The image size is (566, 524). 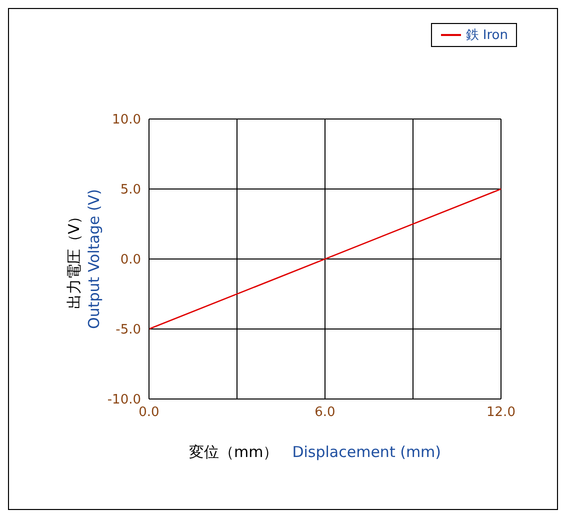 I want to click on y-tick-label: -5.0, so click(x=128, y=330).